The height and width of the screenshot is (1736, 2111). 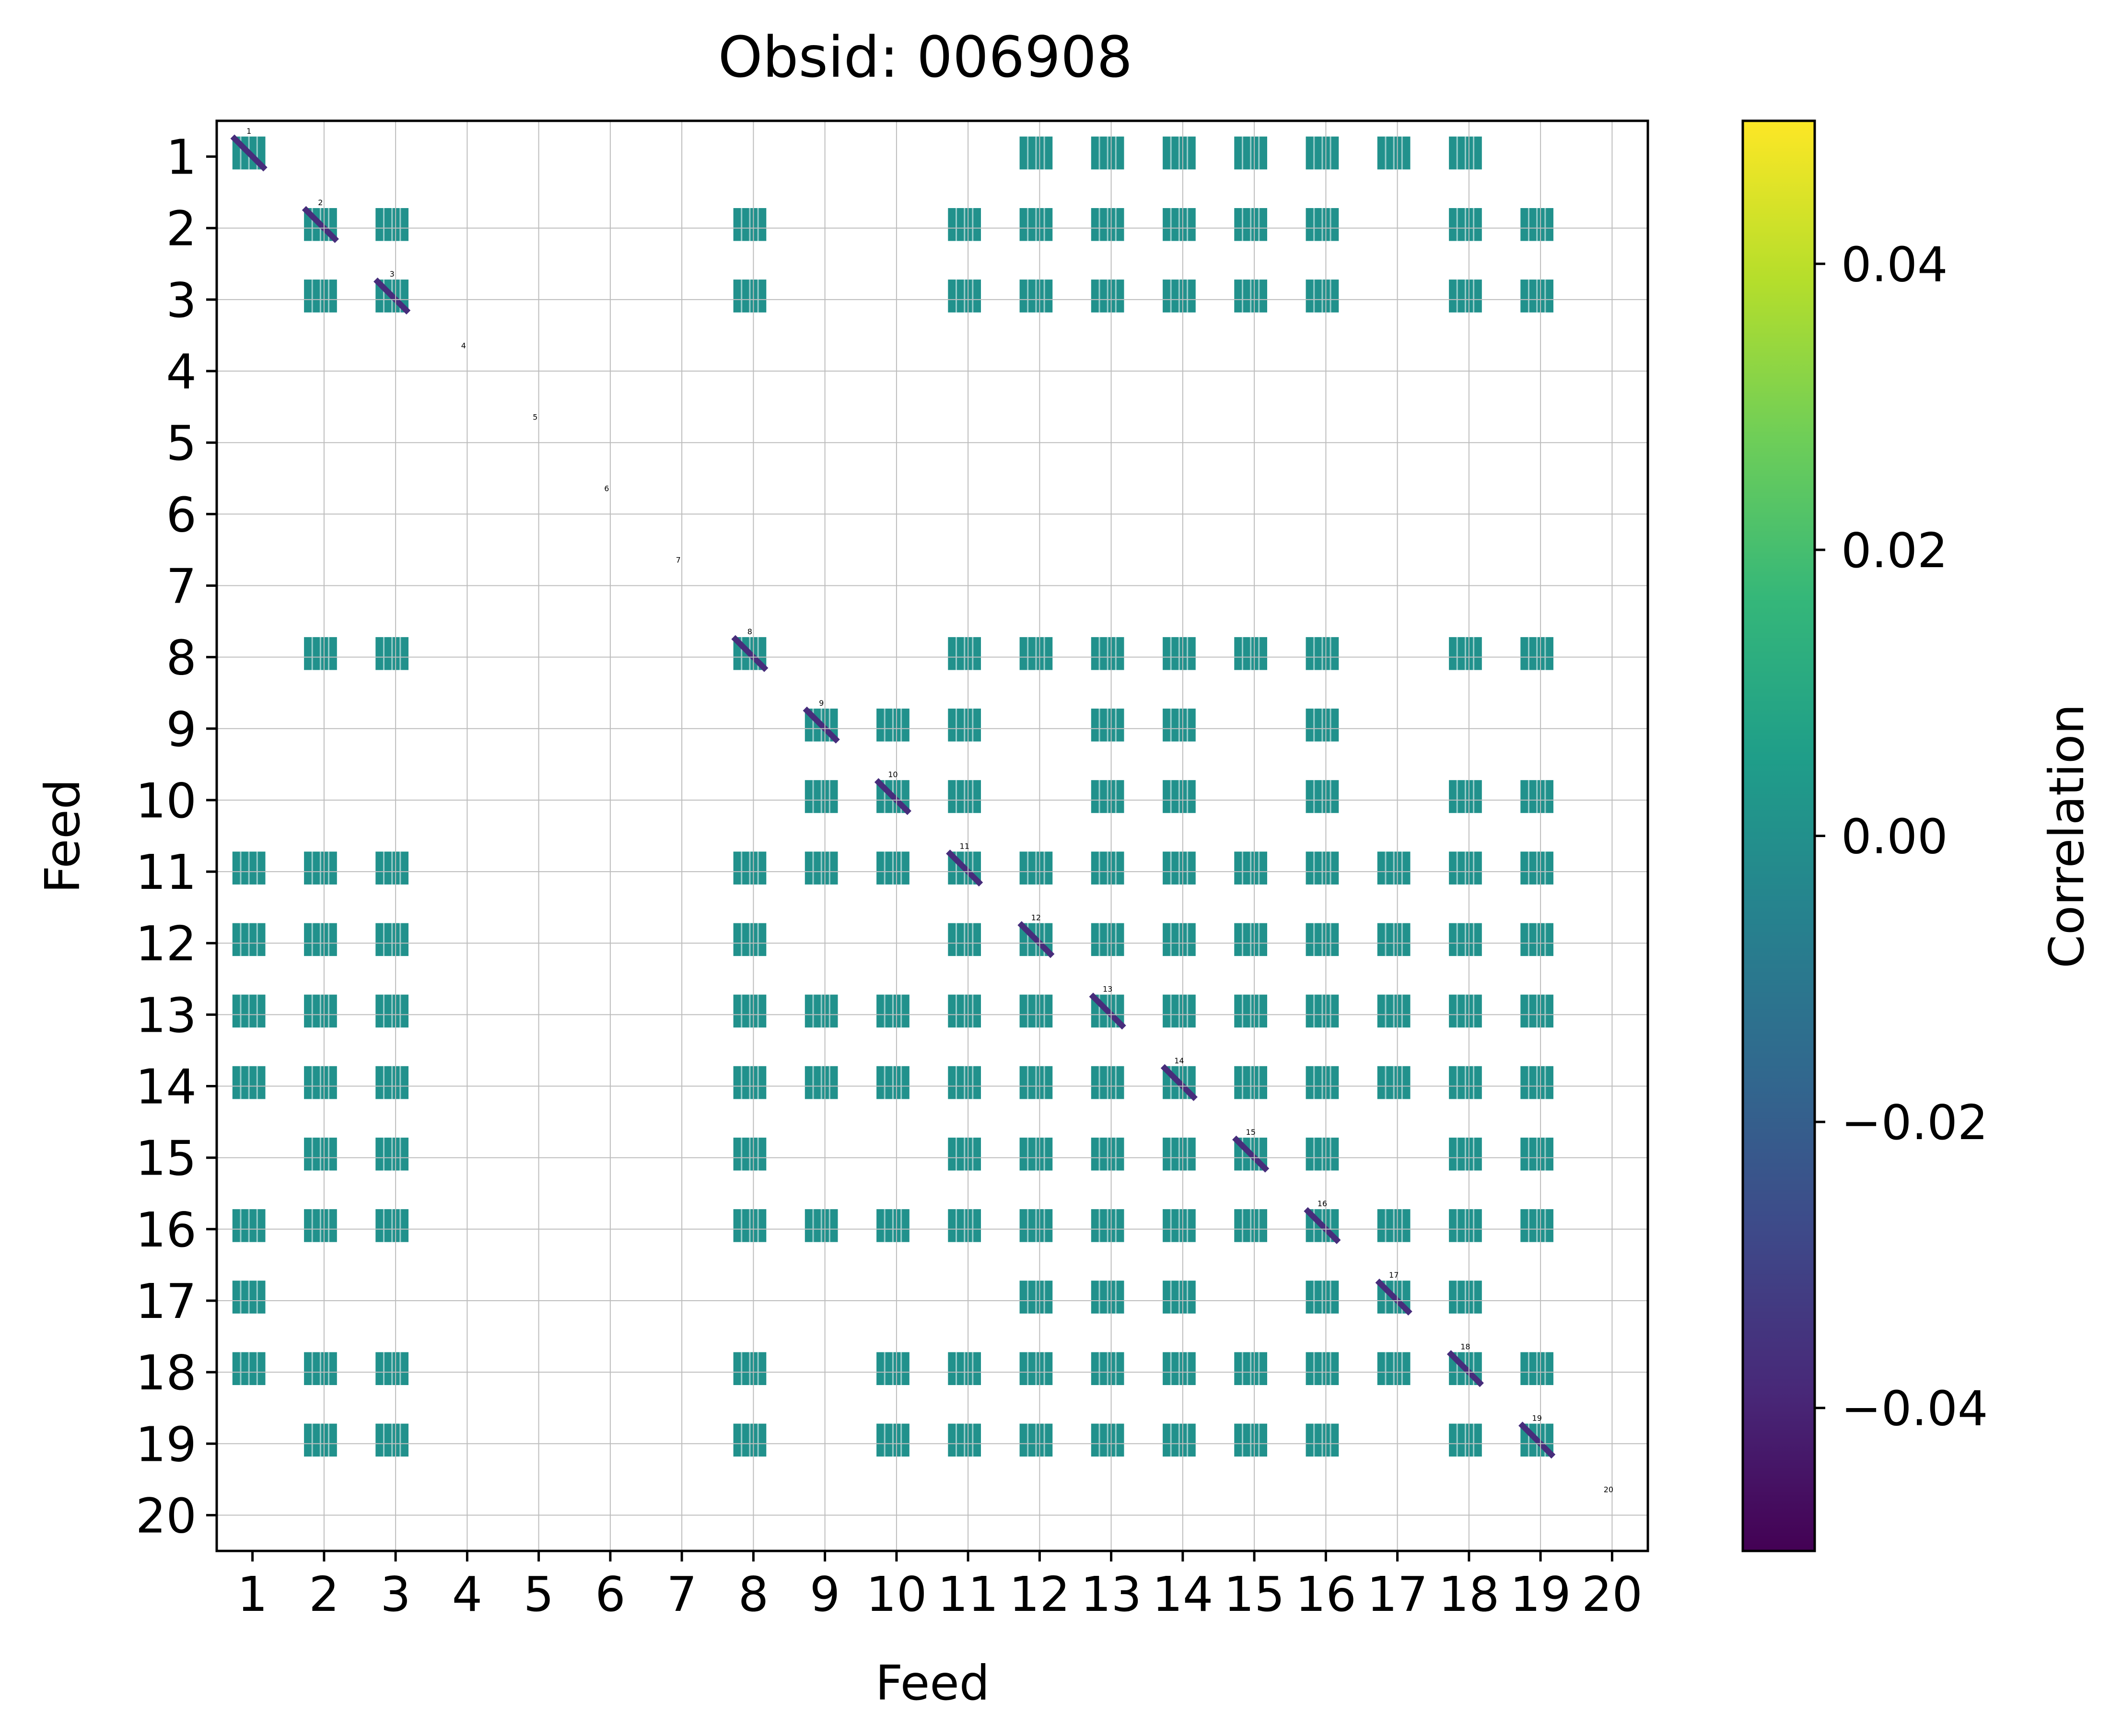 I want to click on y-tick-label: 4, so click(x=181, y=372).